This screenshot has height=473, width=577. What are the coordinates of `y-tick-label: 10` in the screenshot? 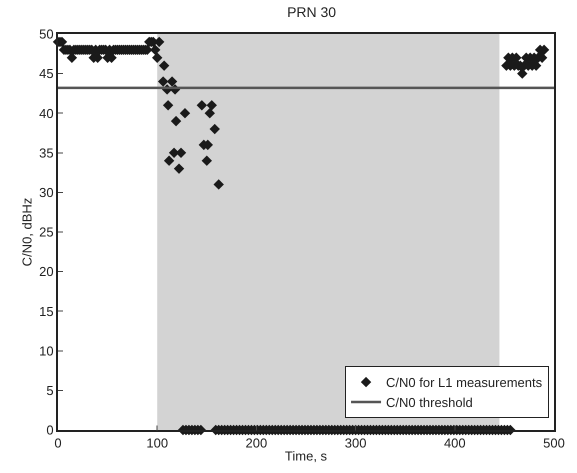 It's located at (46, 350).